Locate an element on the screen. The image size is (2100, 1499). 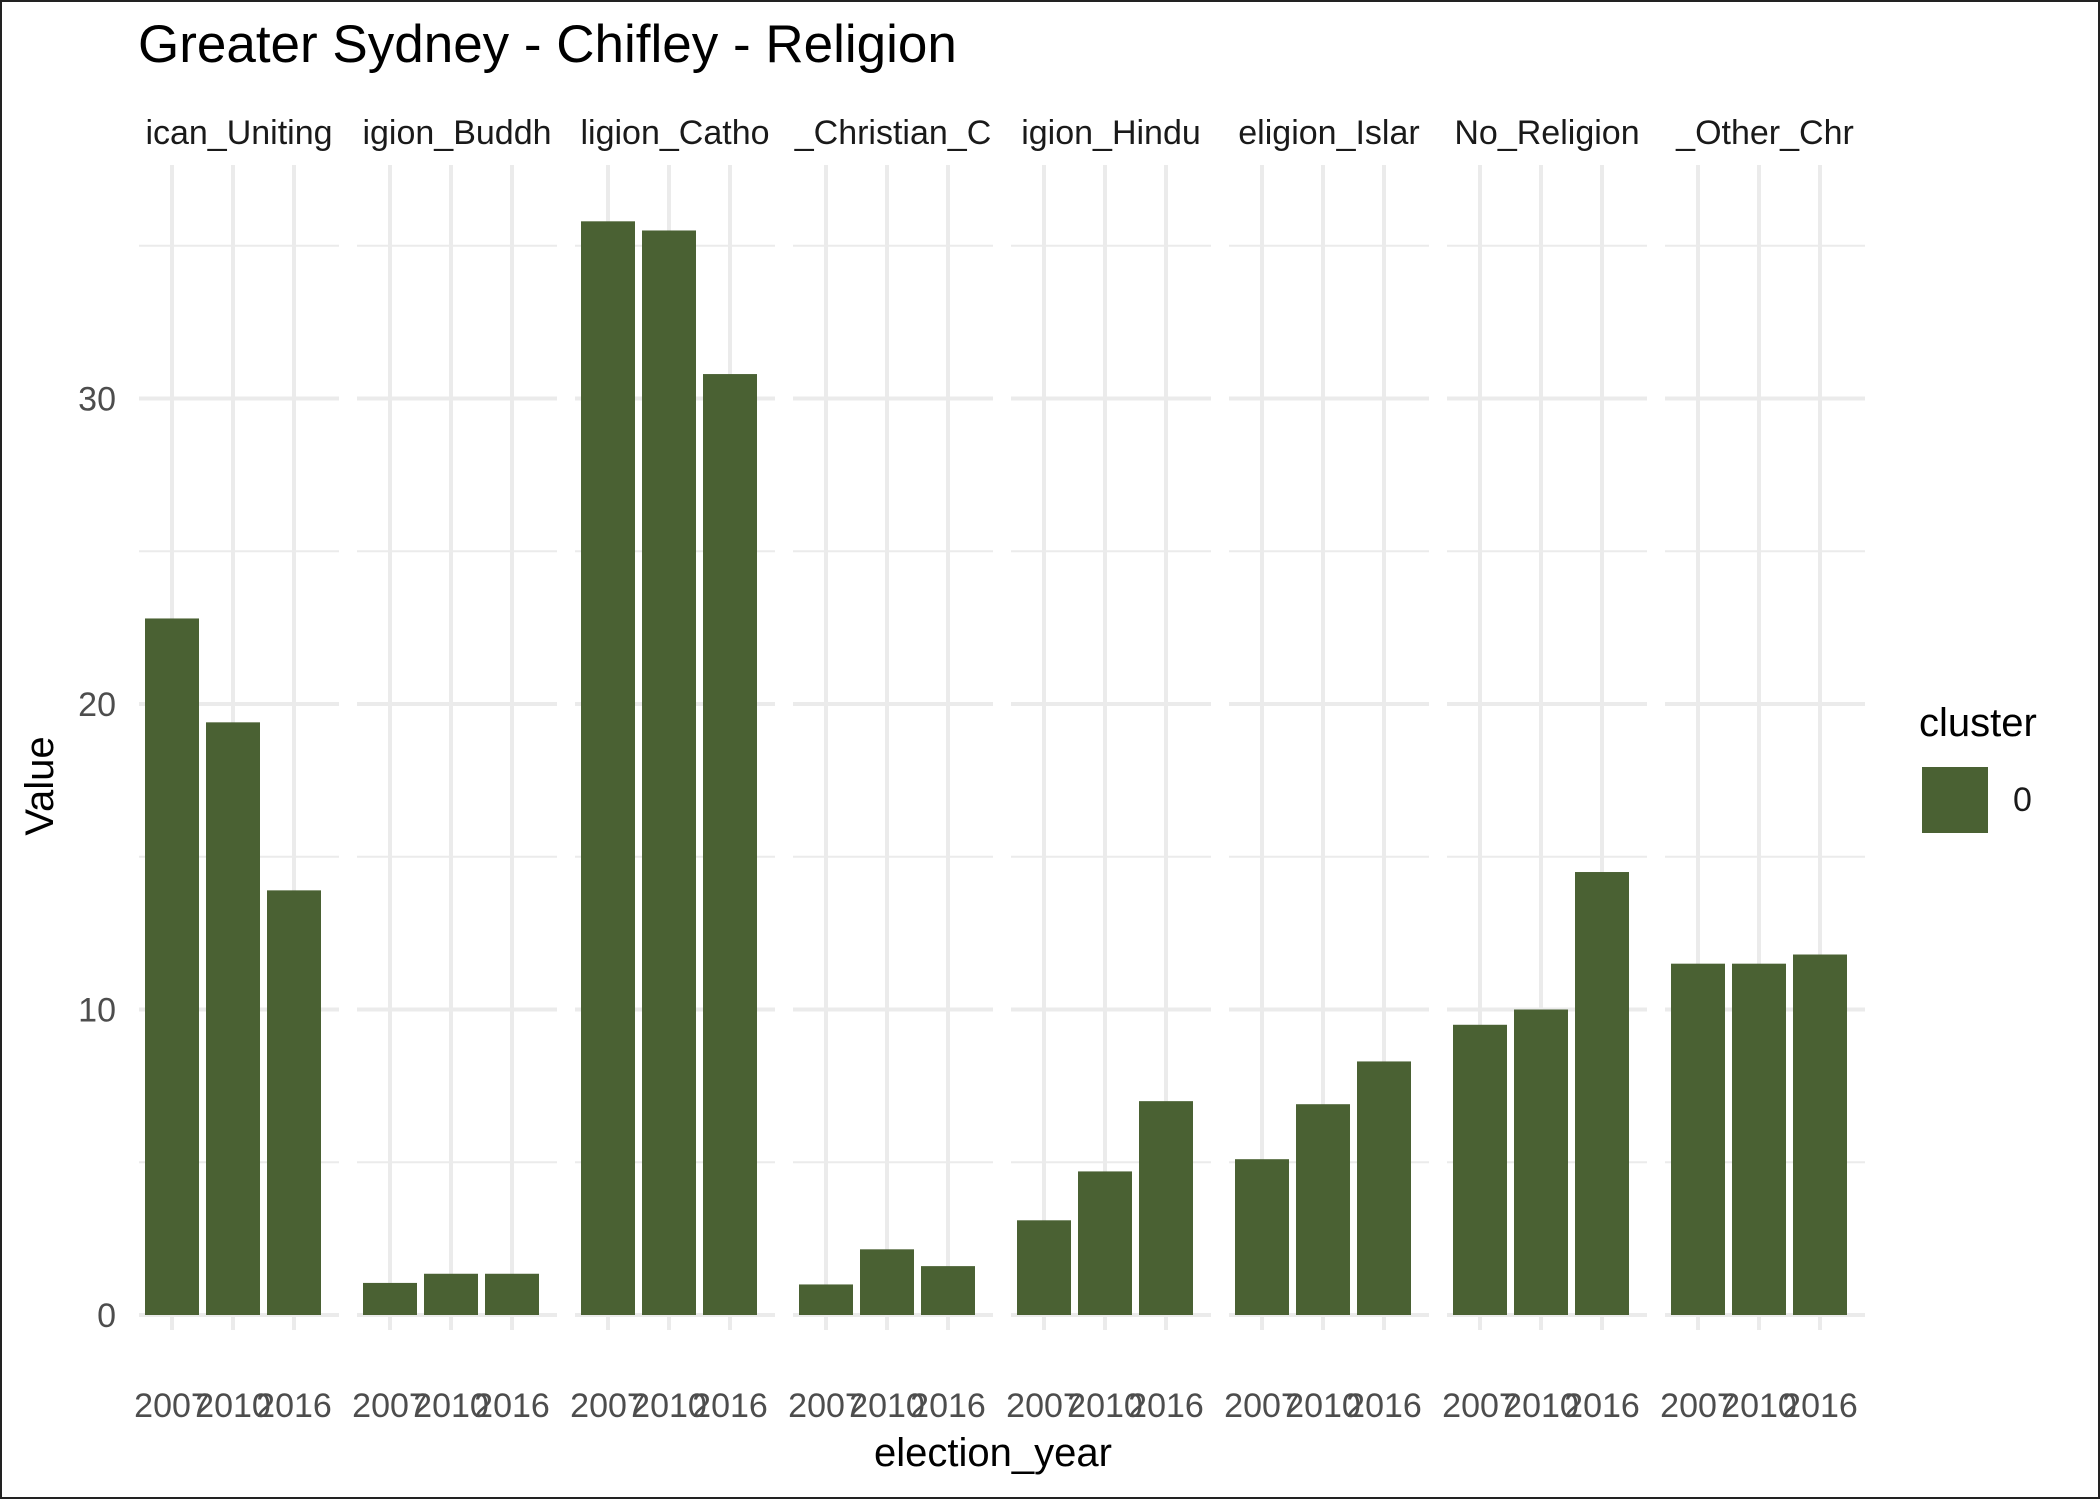
y-tick-label: 10 is located at coordinates (97, 1011).